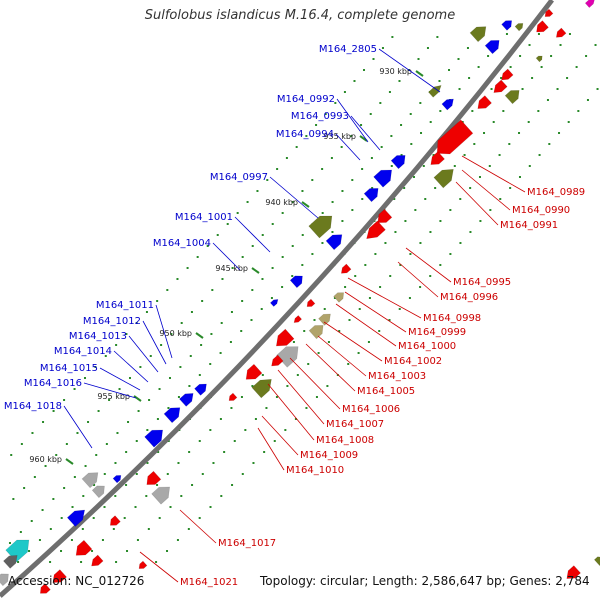 The height and width of the screenshot is (600, 600). I want to click on right-gene-label: M164_1009, so click(329, 455).